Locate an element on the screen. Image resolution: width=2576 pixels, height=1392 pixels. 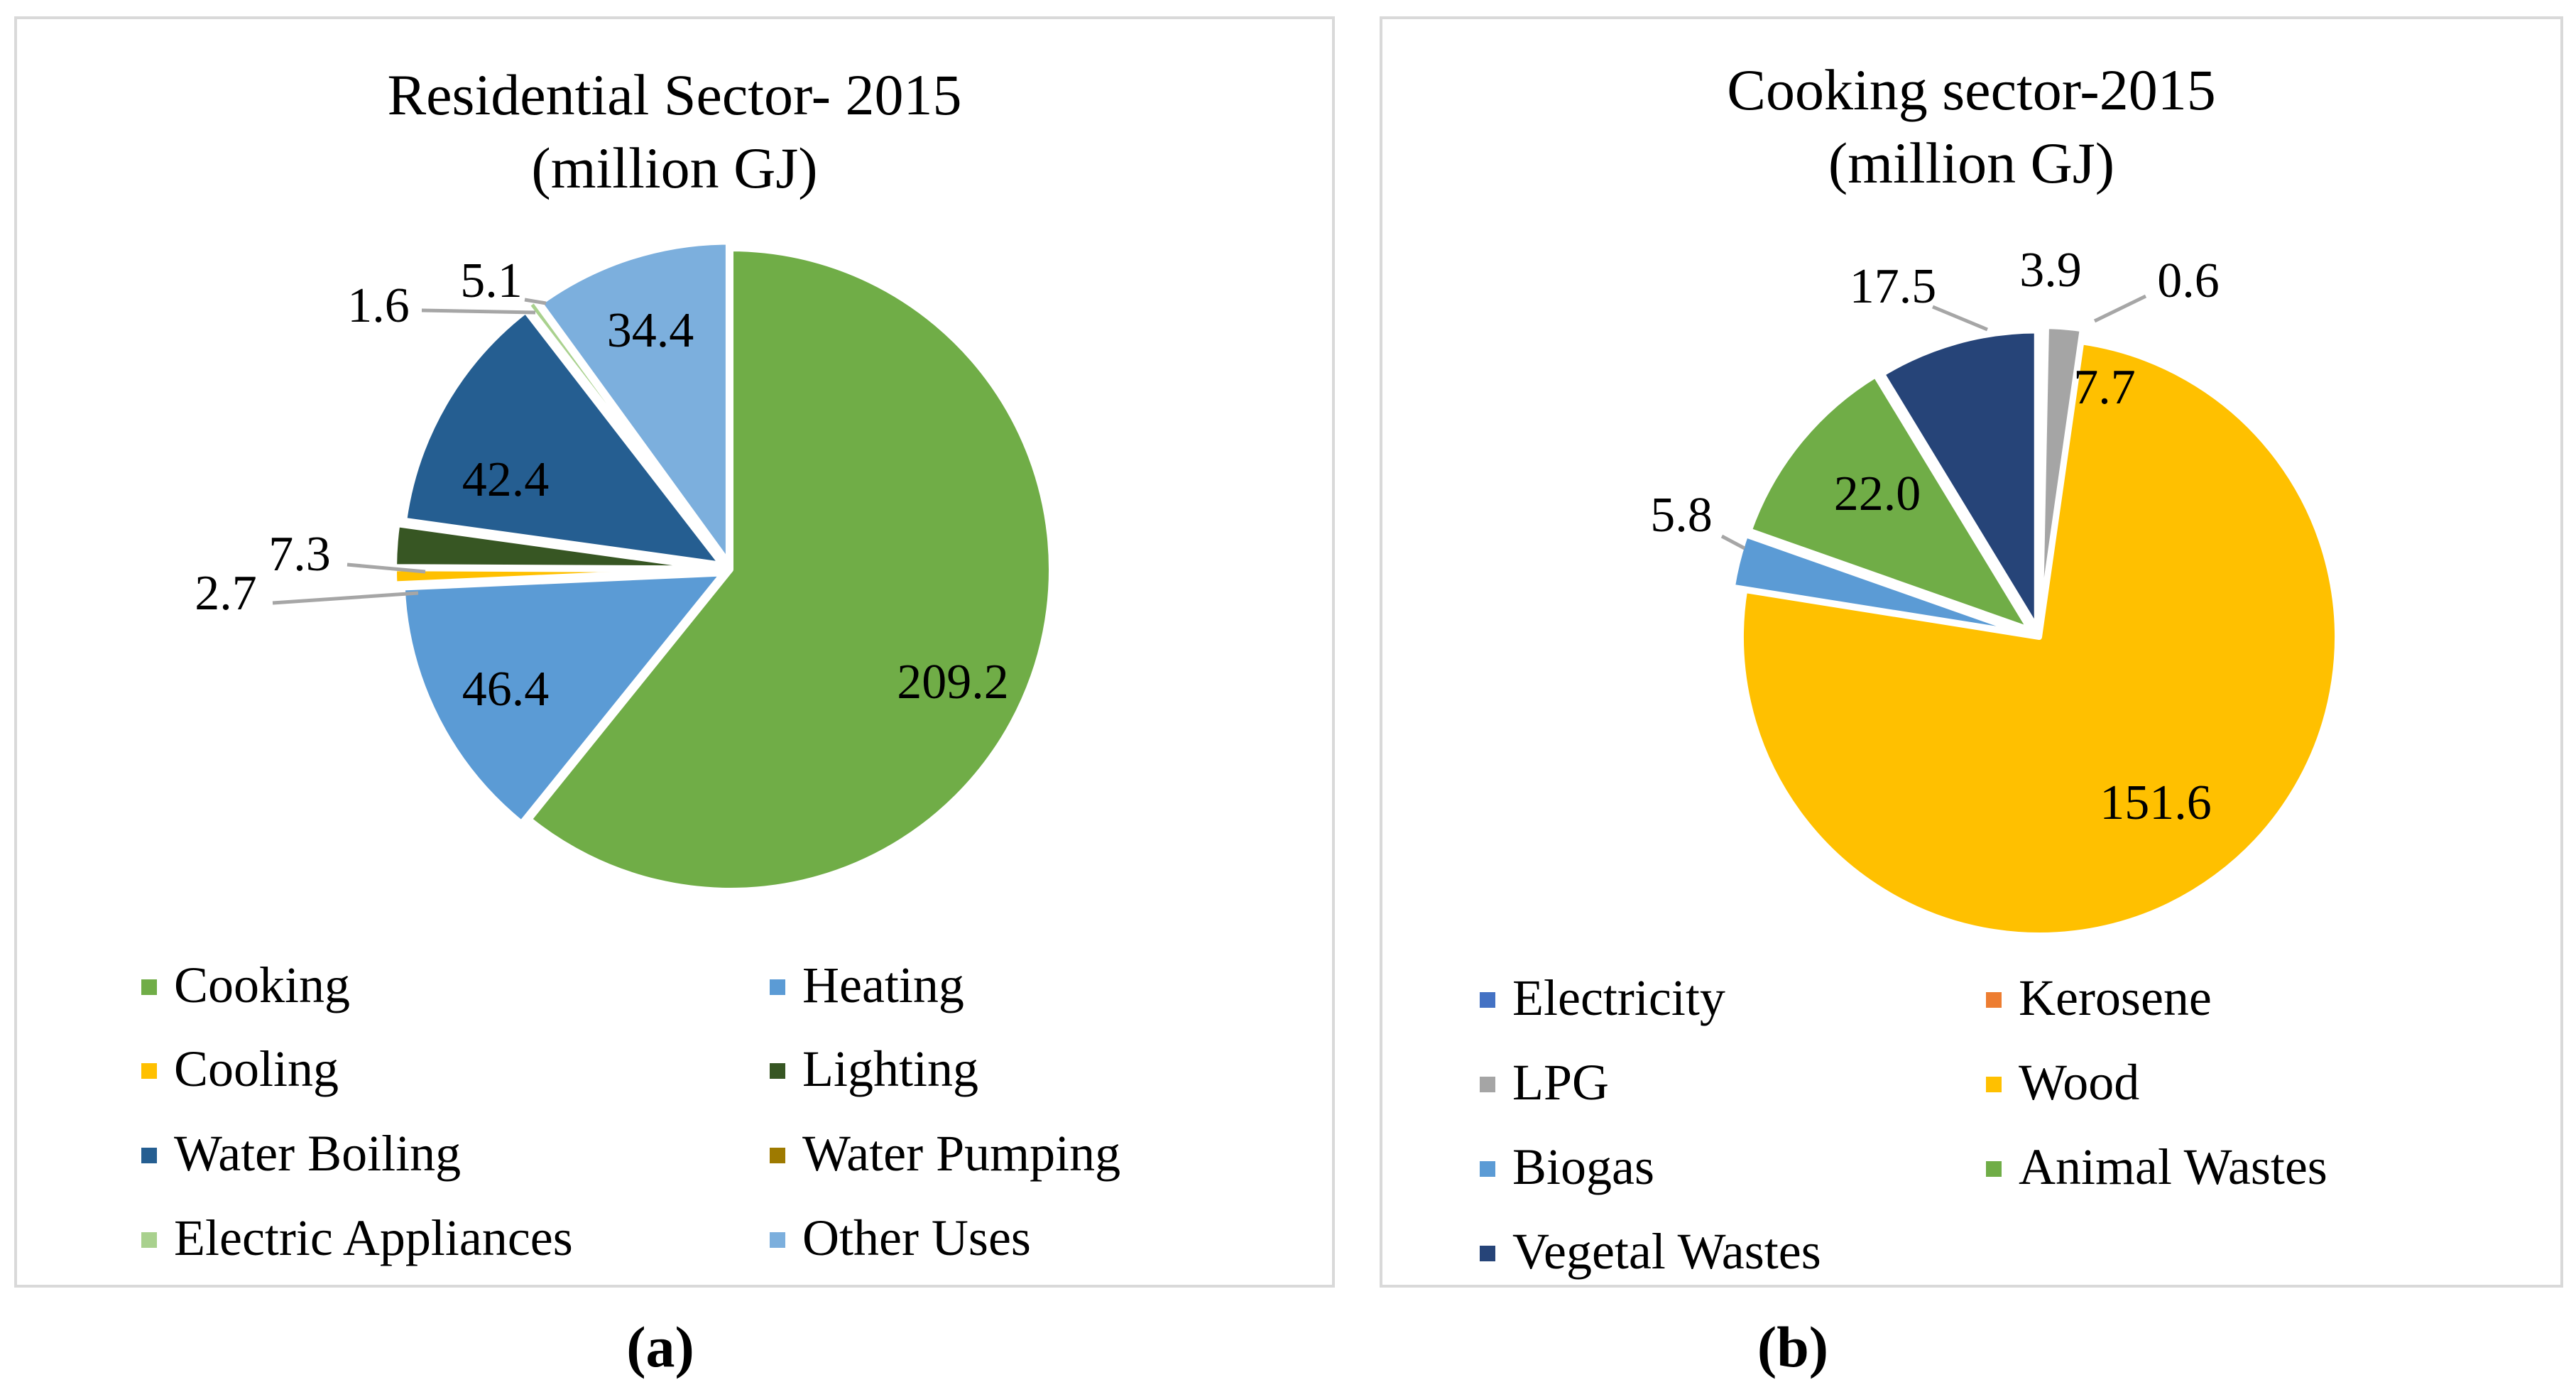
pie-chart-cooking: 0.6 3.9 151.6 5.8 22.0 17.5 7.7 is located at coordinates (1995, 590).